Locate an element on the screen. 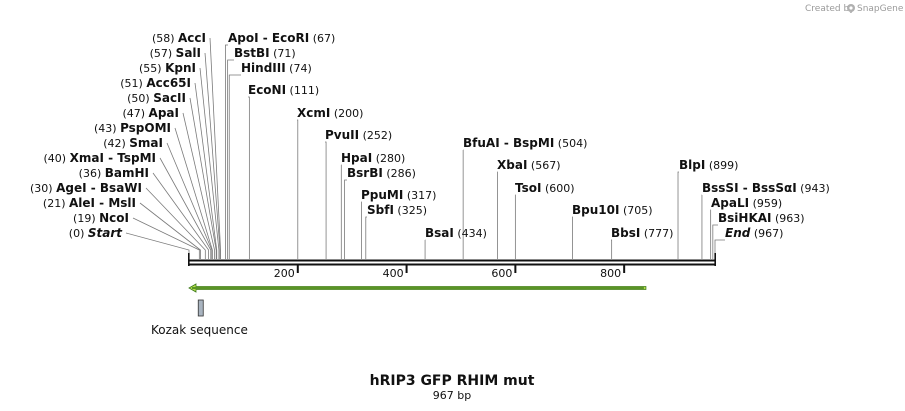 The image size is (905, 411). enzyme-sacii-leader is located at coordinates (203, 178).